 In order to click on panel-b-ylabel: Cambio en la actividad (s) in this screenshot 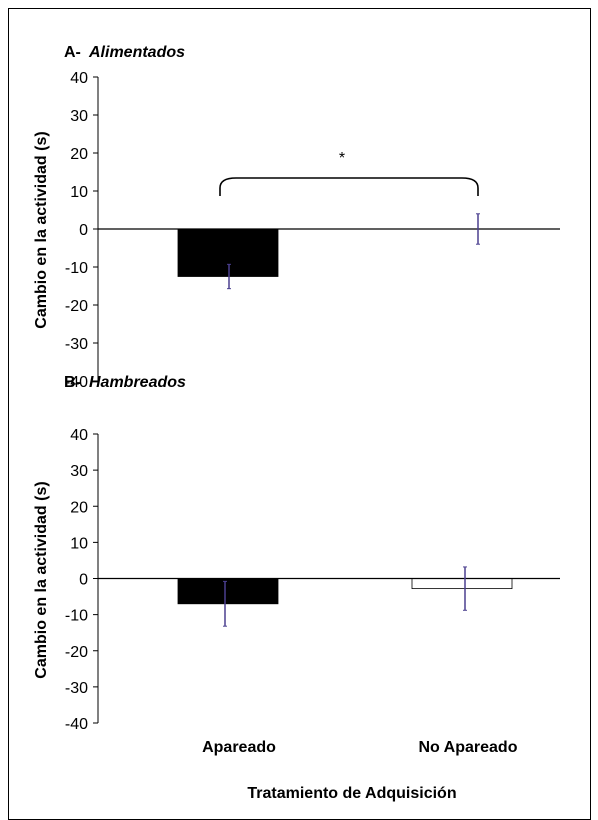, I will do `click(41, 579)`.